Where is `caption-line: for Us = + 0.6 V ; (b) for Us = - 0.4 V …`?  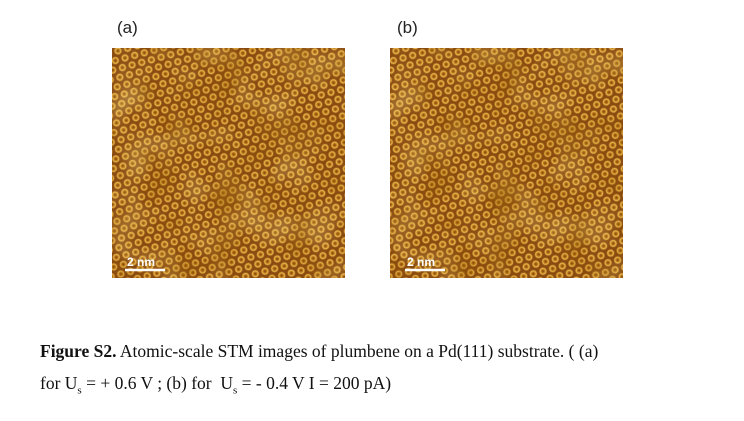
caption-line: for Us = + 0.6 V ; (b) for Us = - 0.4 V … is located at coordinates (215, 385).